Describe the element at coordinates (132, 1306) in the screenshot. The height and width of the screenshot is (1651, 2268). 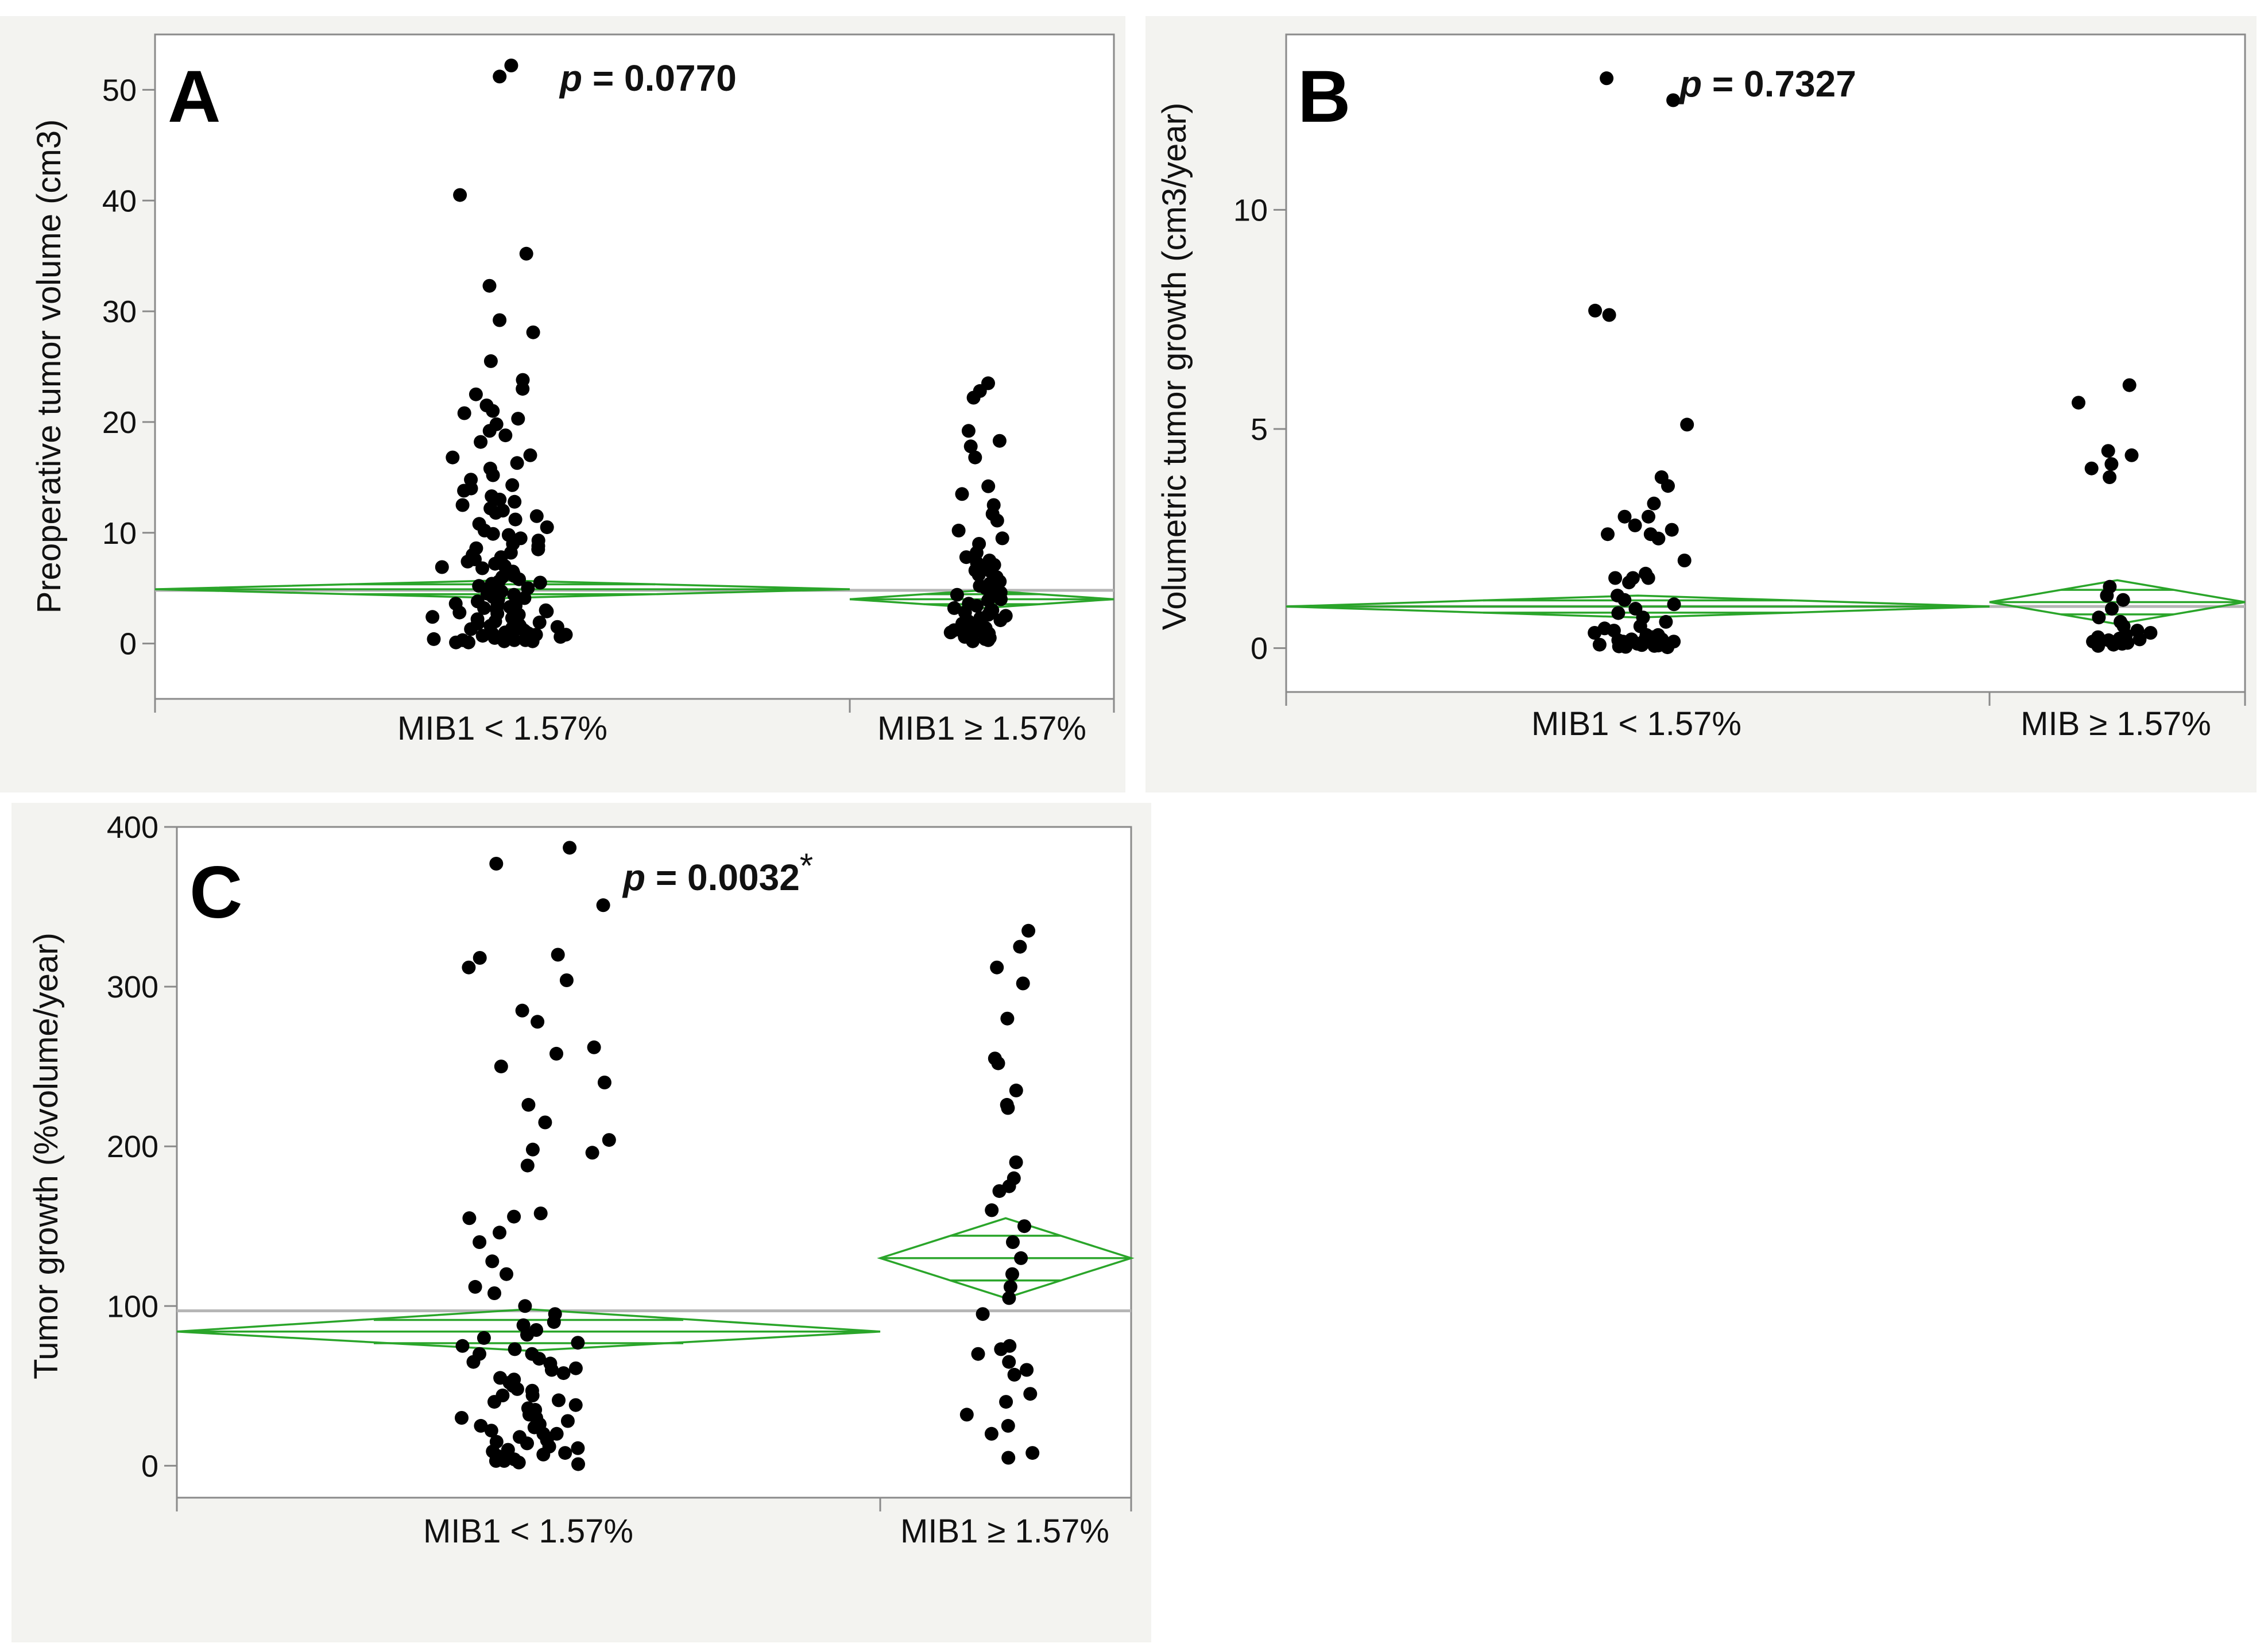
I see `chart-c-y-tick-label: 100` at that location.